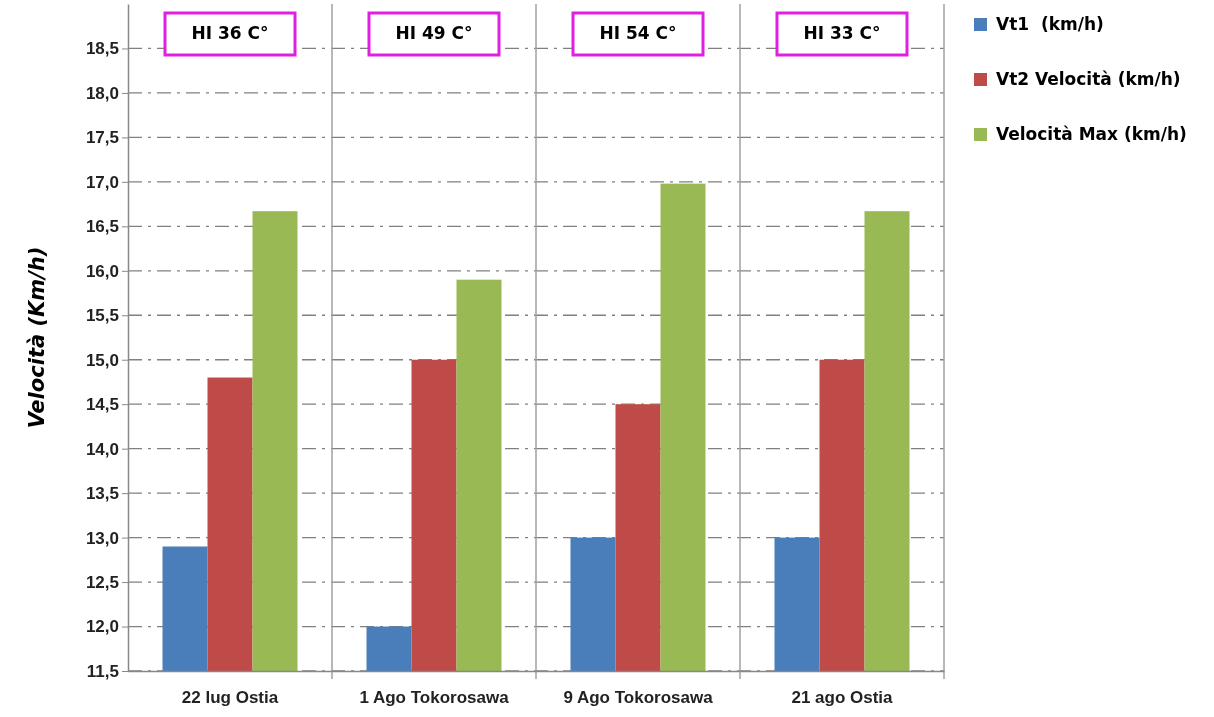  Describe the element at coordinates (434, 698) in the screenshot. I see `x-tick-label: 1 Ago Tokorosawa` at that location.